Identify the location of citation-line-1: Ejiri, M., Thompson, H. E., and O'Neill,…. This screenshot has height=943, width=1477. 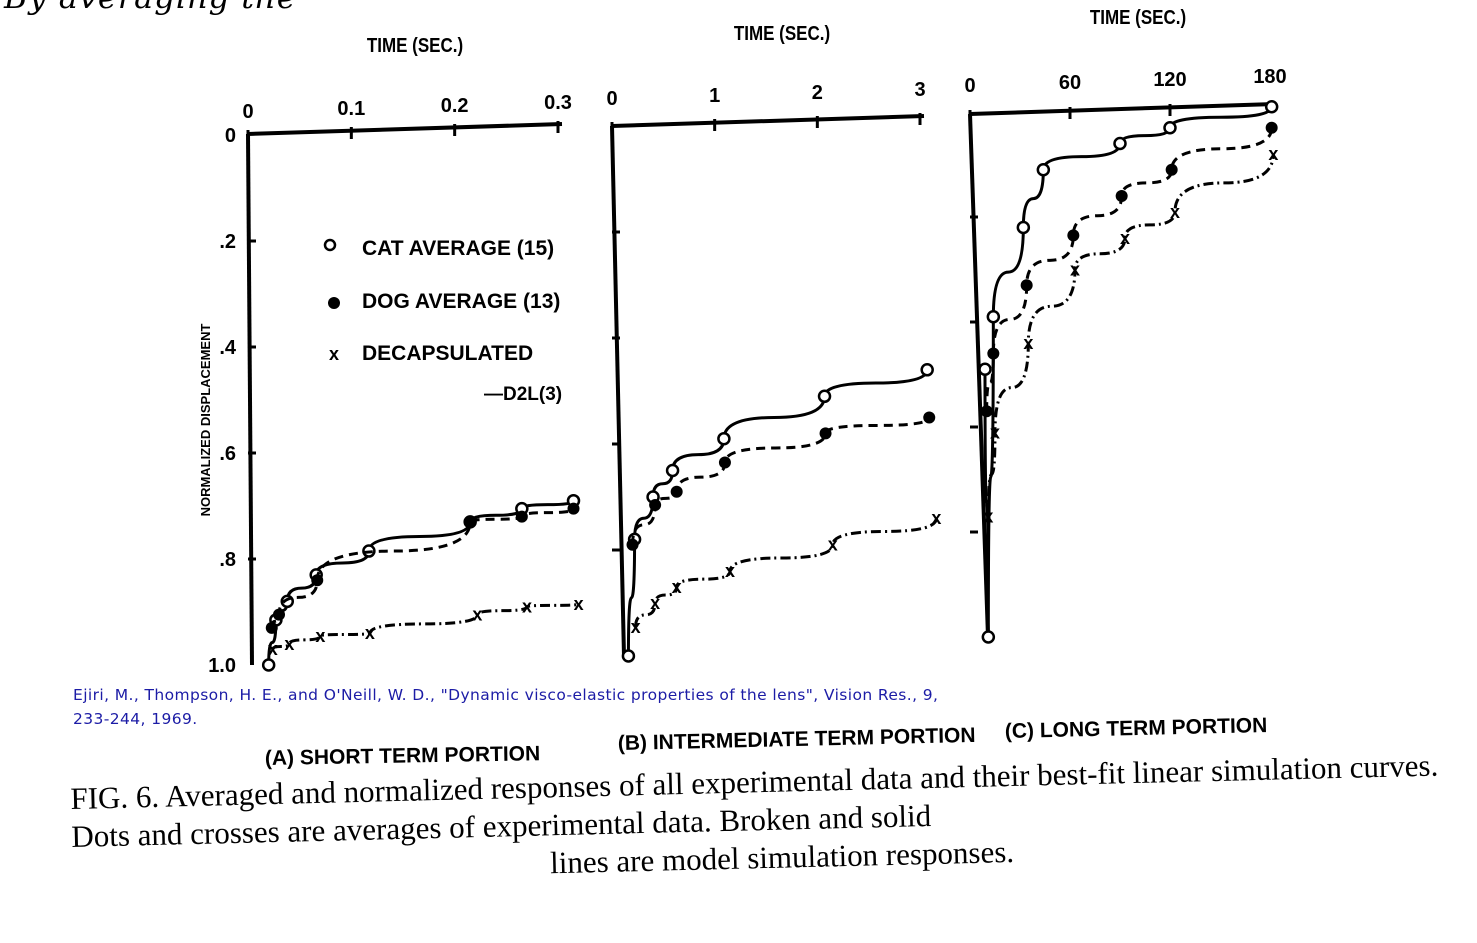
(506, 695).